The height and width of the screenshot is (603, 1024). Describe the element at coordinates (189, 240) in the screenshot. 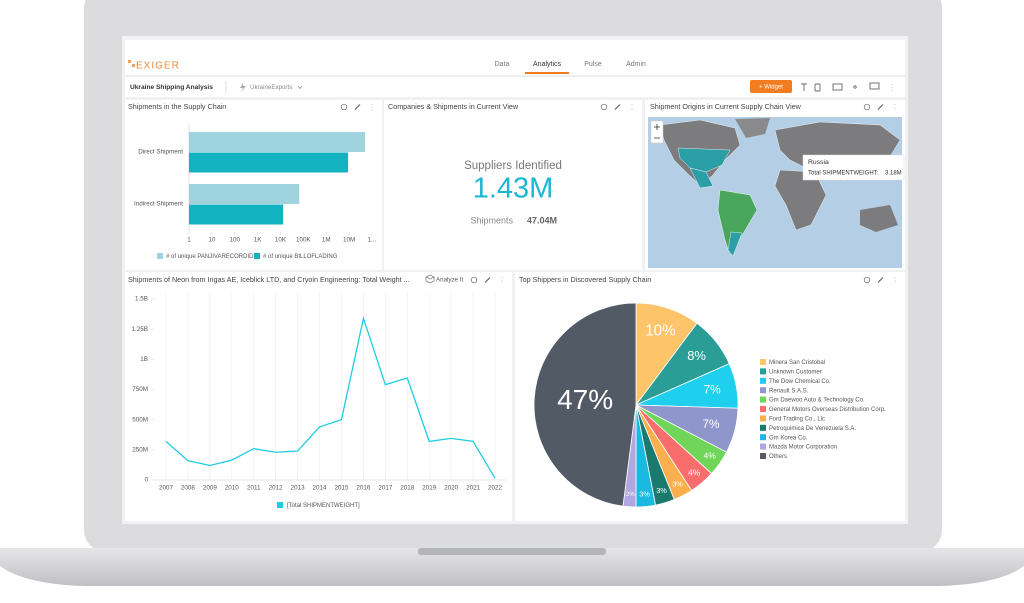

I see `x-tick-label: 1` at that location.